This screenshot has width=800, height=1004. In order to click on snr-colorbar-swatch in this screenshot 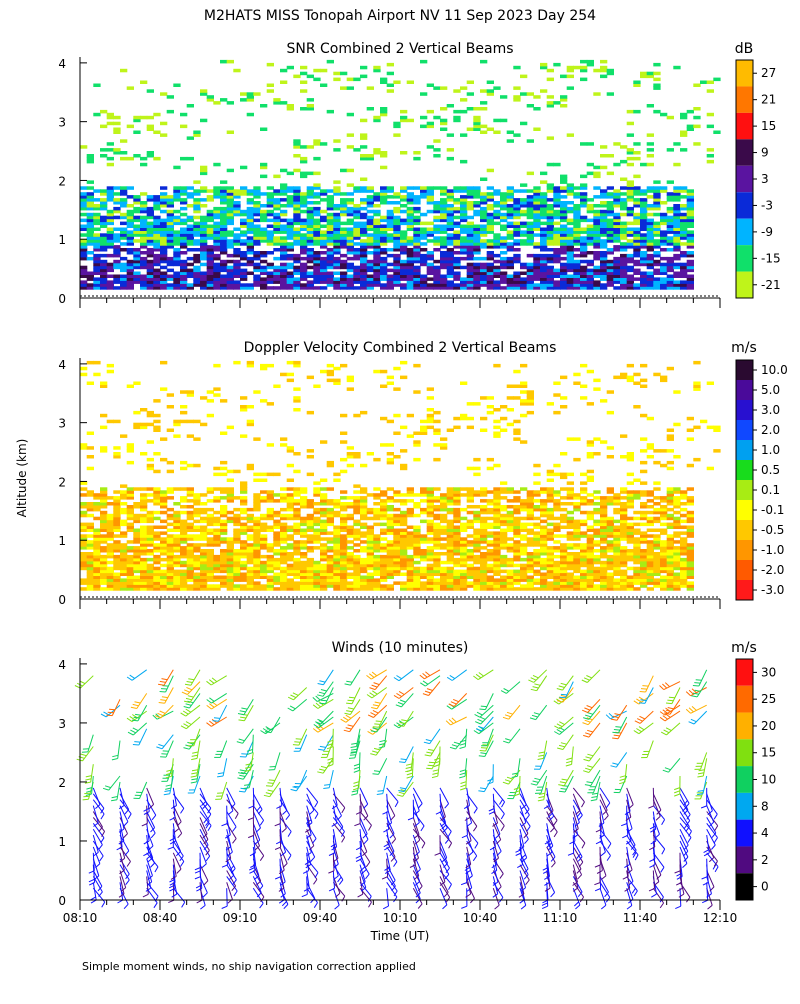, I will do `click(744, 73)`.